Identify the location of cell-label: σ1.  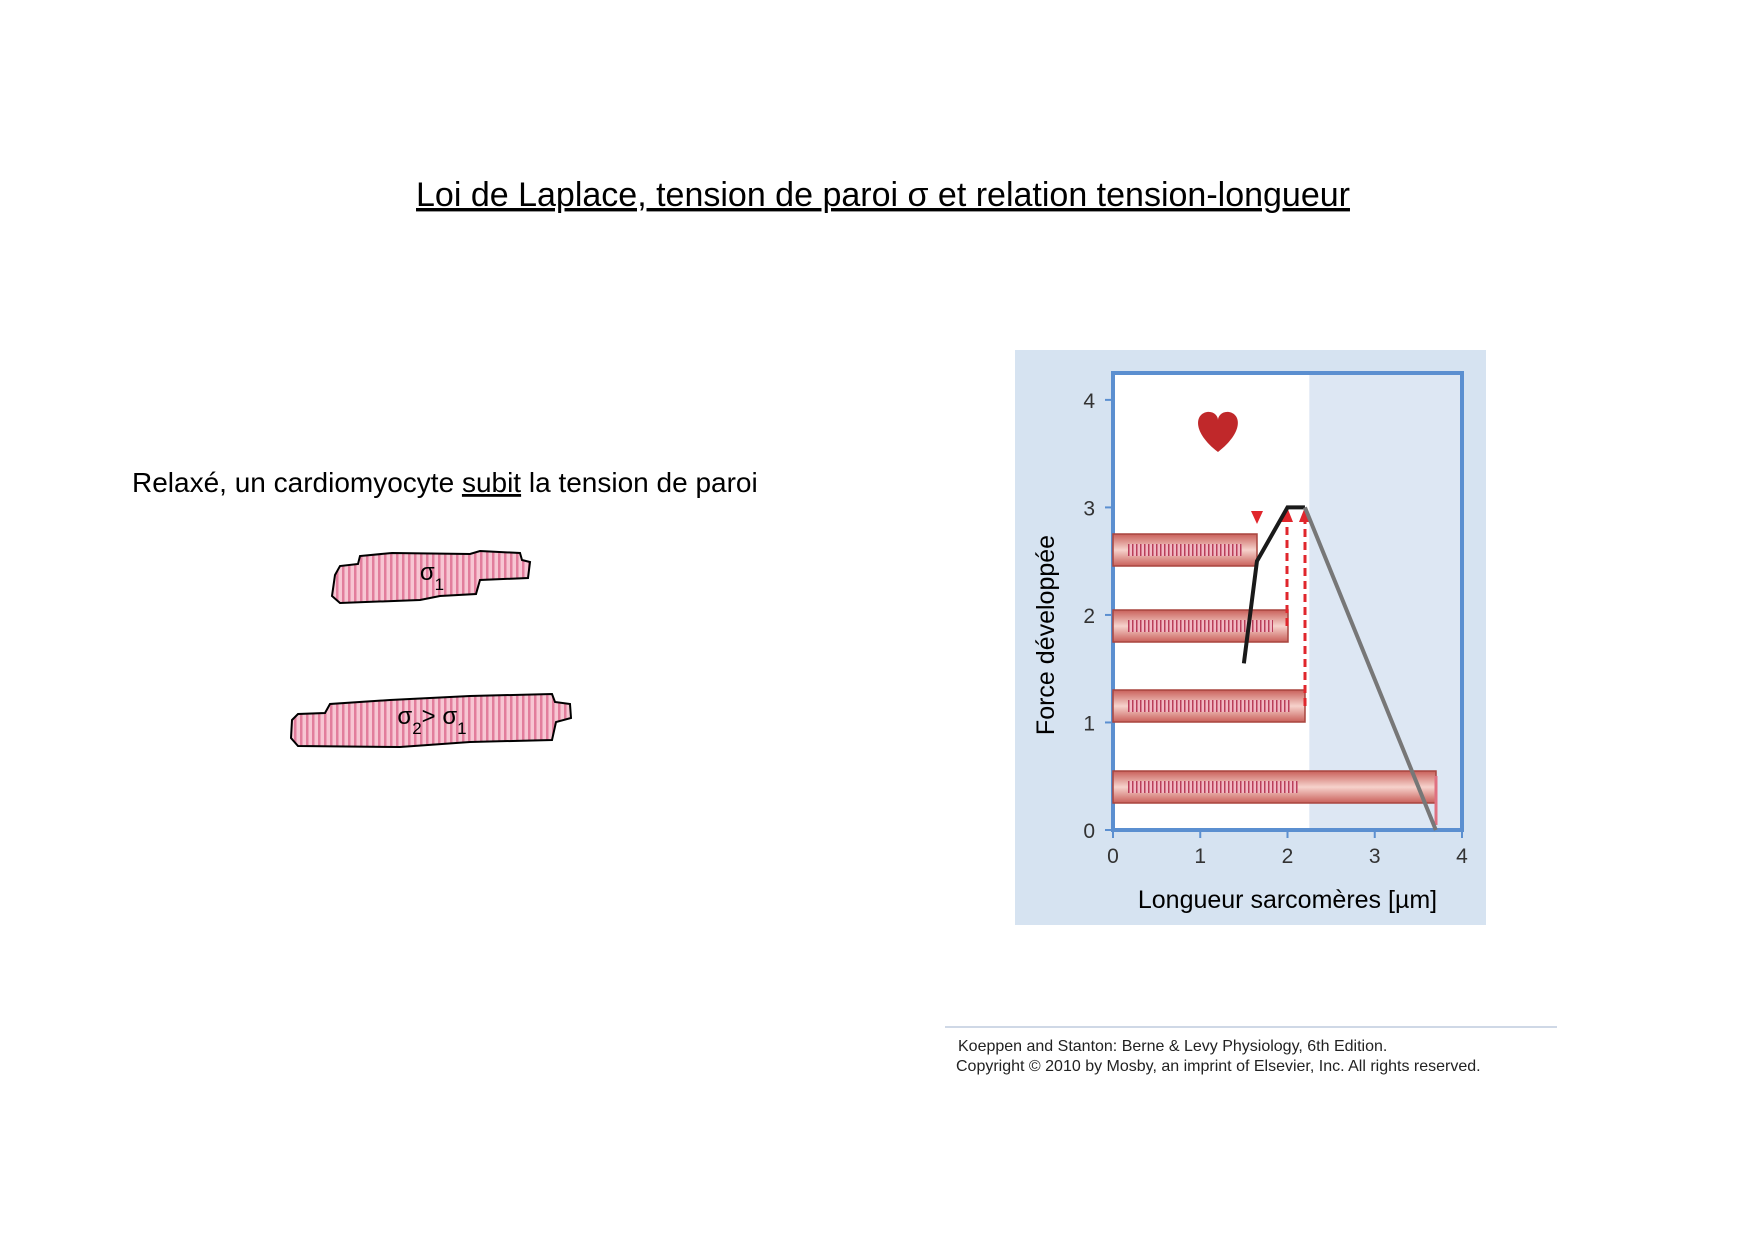
(432, 576).